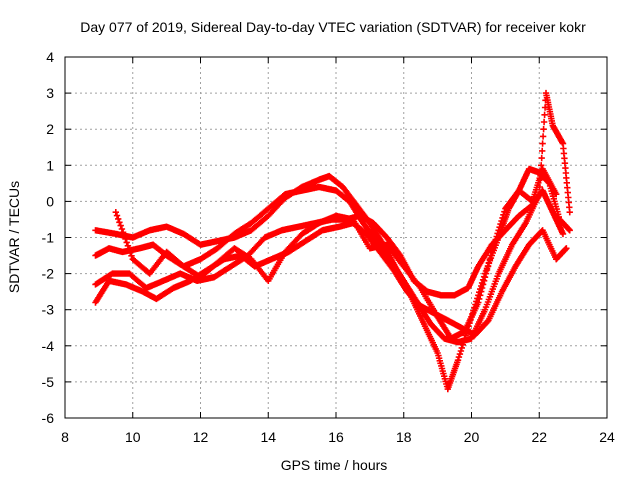  I want to click on x-tick-label: 12, so click(201, 437).